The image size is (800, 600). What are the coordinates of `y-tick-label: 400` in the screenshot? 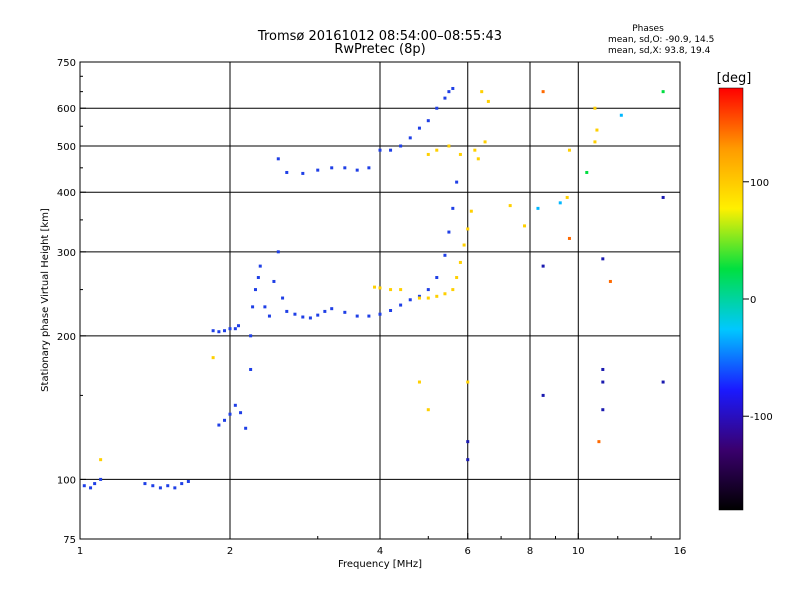 It's located at (66, 193).